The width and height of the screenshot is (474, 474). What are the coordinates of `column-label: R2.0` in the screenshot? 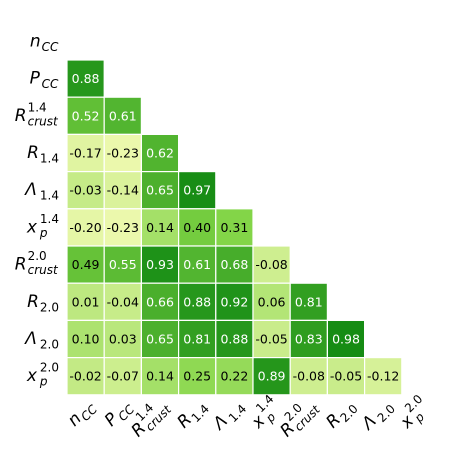 It's located at (341, 417).